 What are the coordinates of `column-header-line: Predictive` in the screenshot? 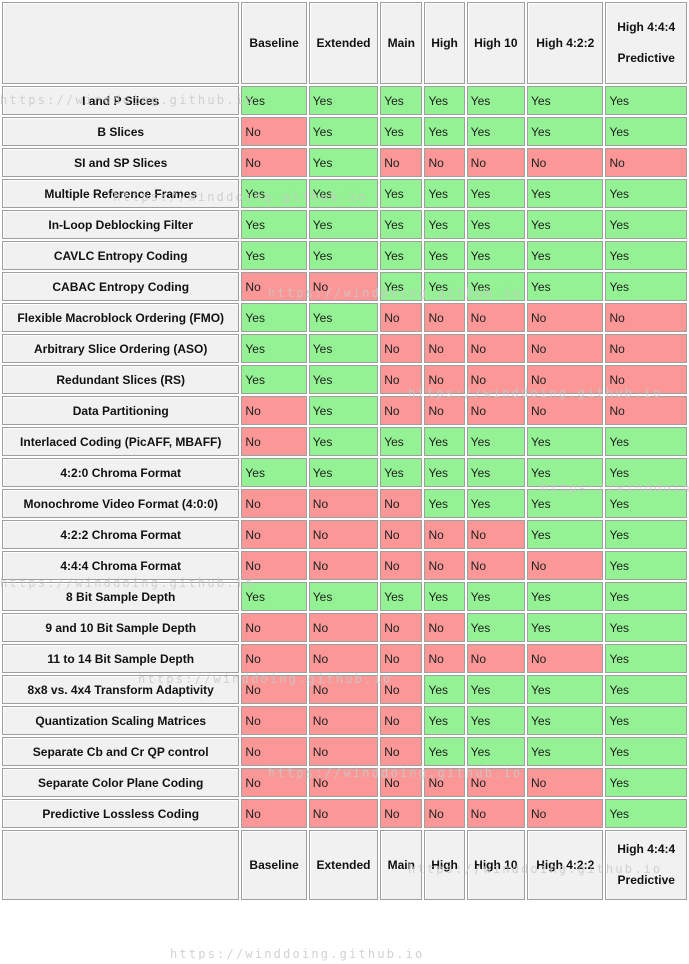 It's located at (646, 58).